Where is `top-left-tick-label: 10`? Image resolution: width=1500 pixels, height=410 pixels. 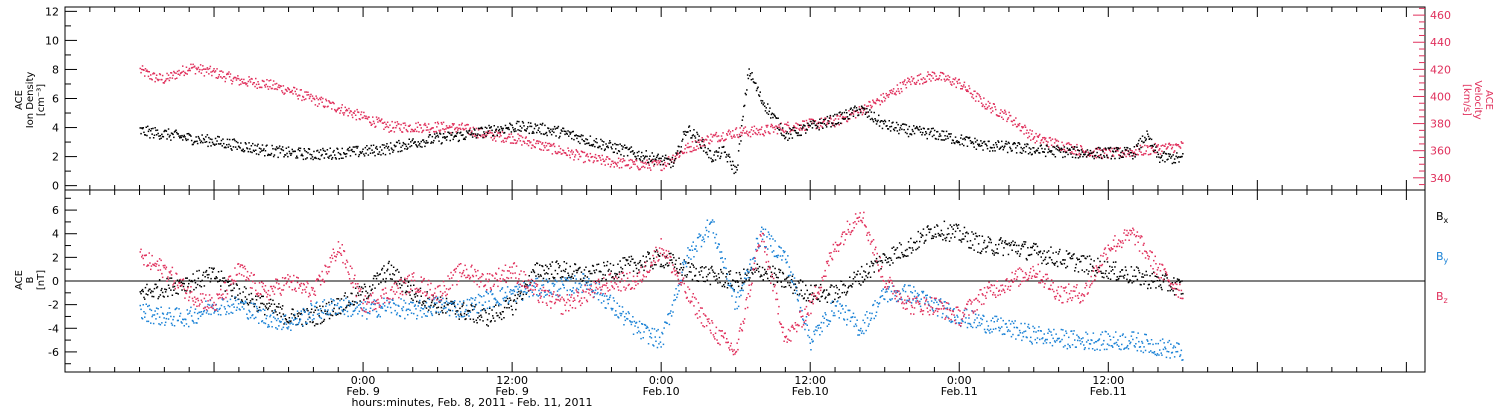
top-left-tick-label: 10 is located at coordinates (52, 40).